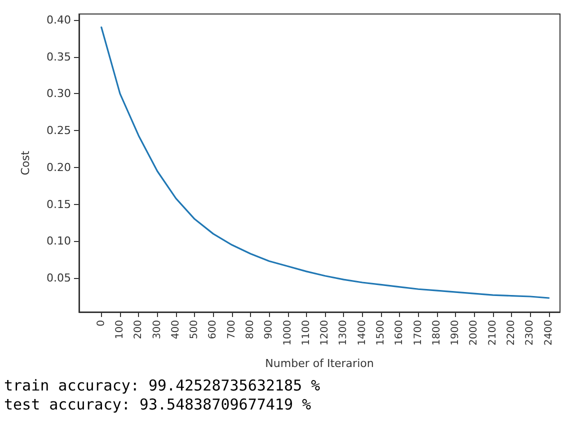 This screenshot has height=427, width=563. I want to click on x-tick-label: 1500, so click(381, 333).